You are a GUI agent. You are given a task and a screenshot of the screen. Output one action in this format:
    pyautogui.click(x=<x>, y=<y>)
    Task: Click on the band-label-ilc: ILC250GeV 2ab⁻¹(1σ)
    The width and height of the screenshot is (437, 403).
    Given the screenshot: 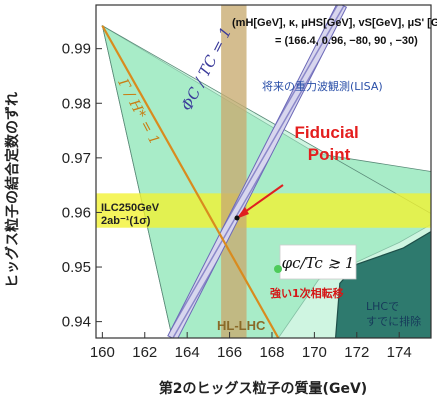 What is the action you would take?
    pyautogui.click(x=130, y=214)
    